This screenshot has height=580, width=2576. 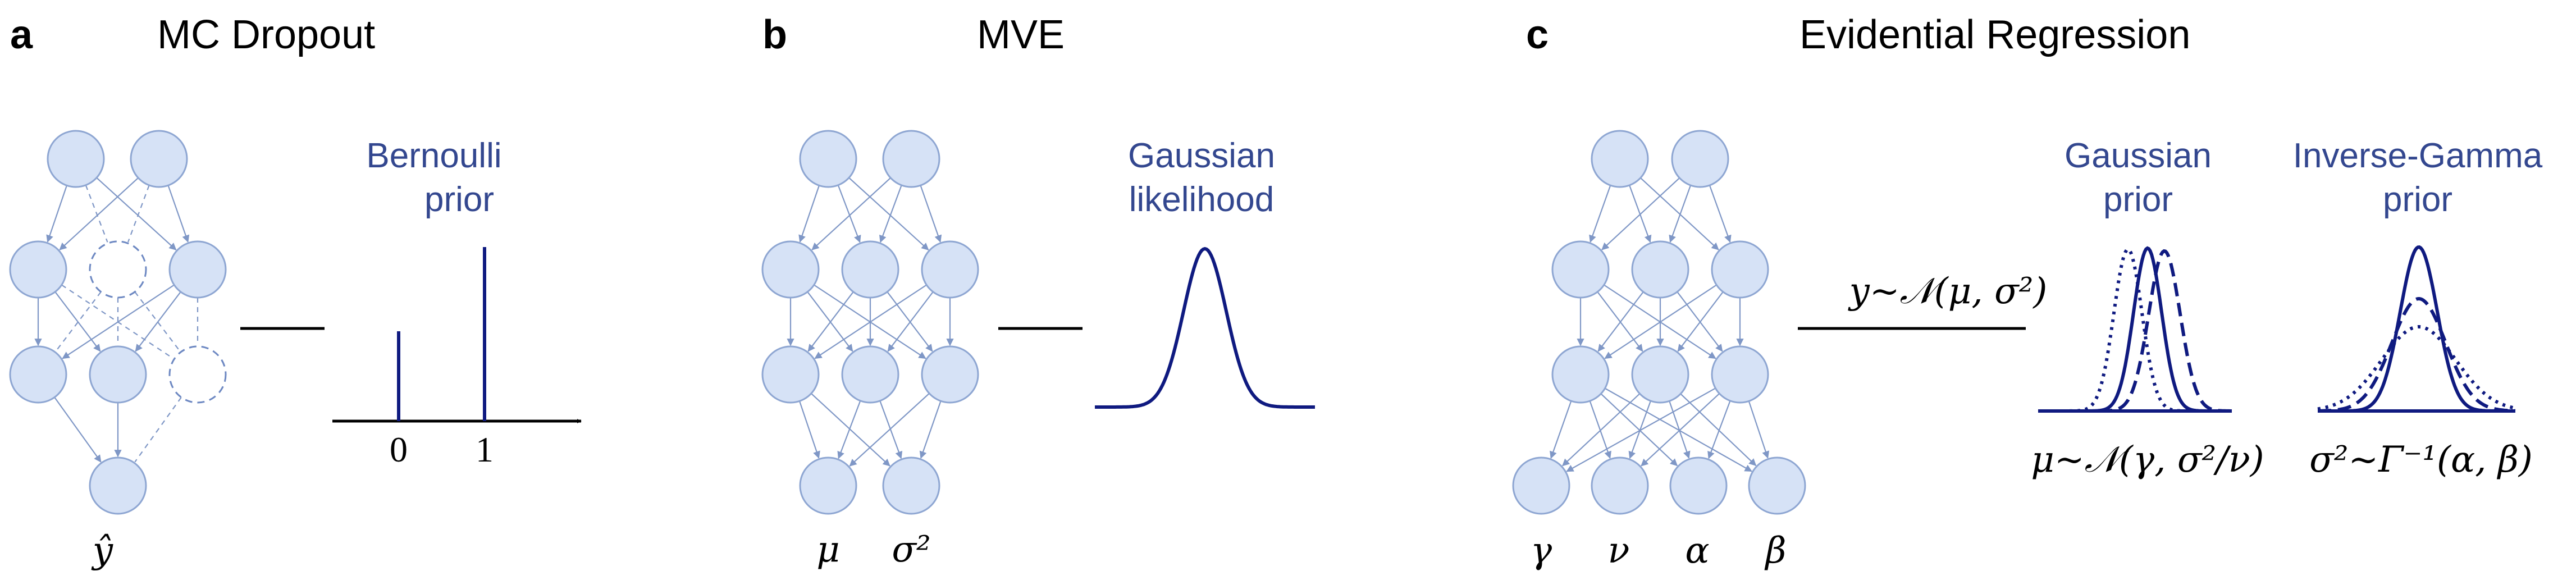 I want to click on gaussian-prior-label-line2: prior, so click(x=2138, y=199).